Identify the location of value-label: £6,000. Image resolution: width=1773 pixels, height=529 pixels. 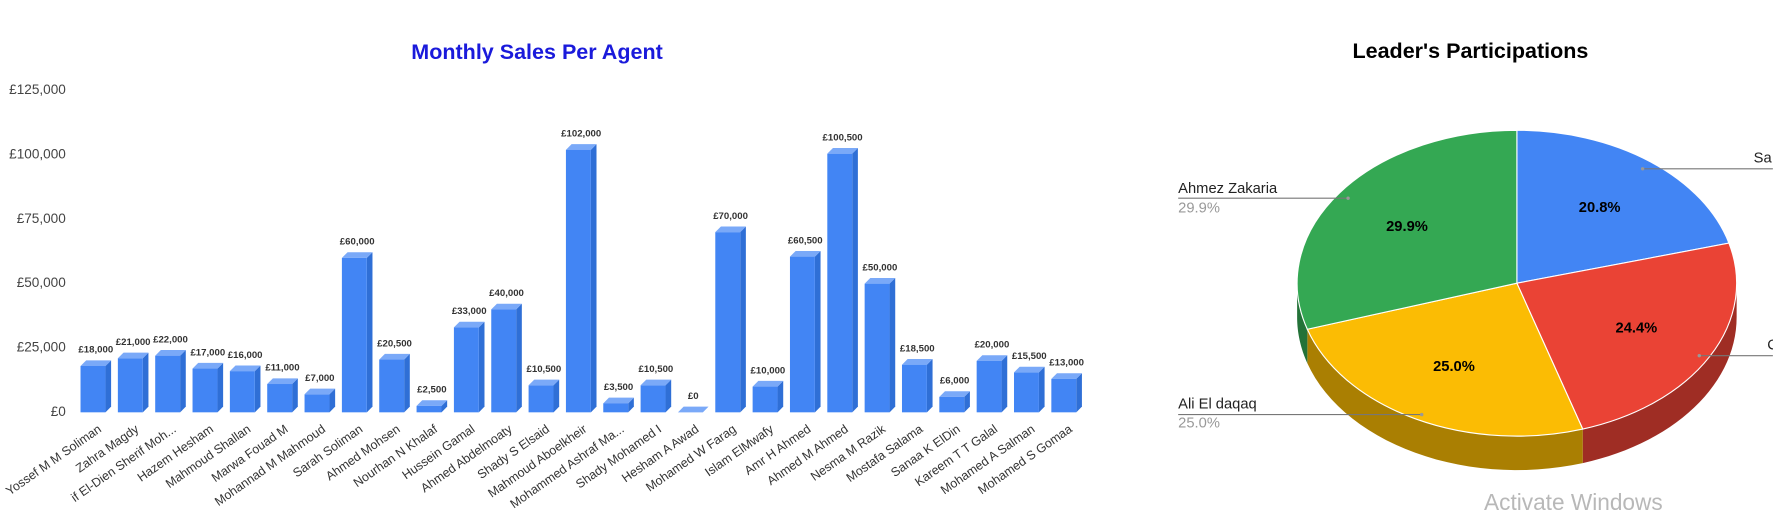
(954, 381).